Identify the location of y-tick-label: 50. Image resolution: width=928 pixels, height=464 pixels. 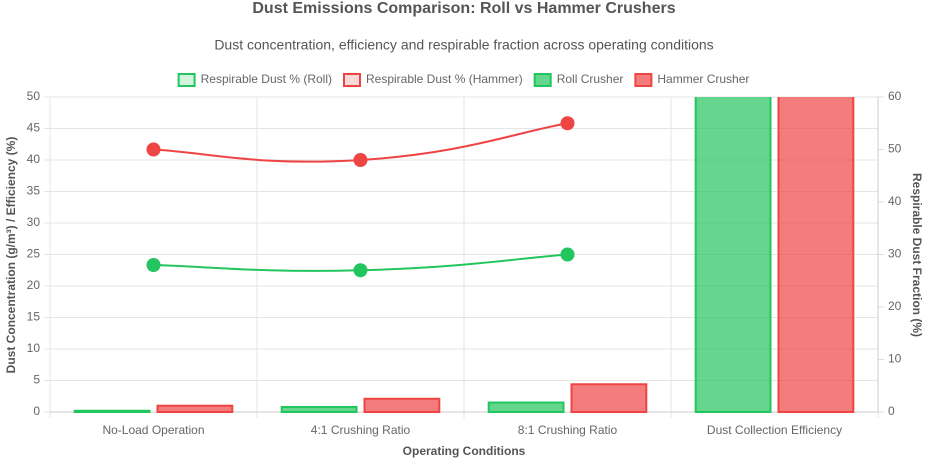
(34, 96).